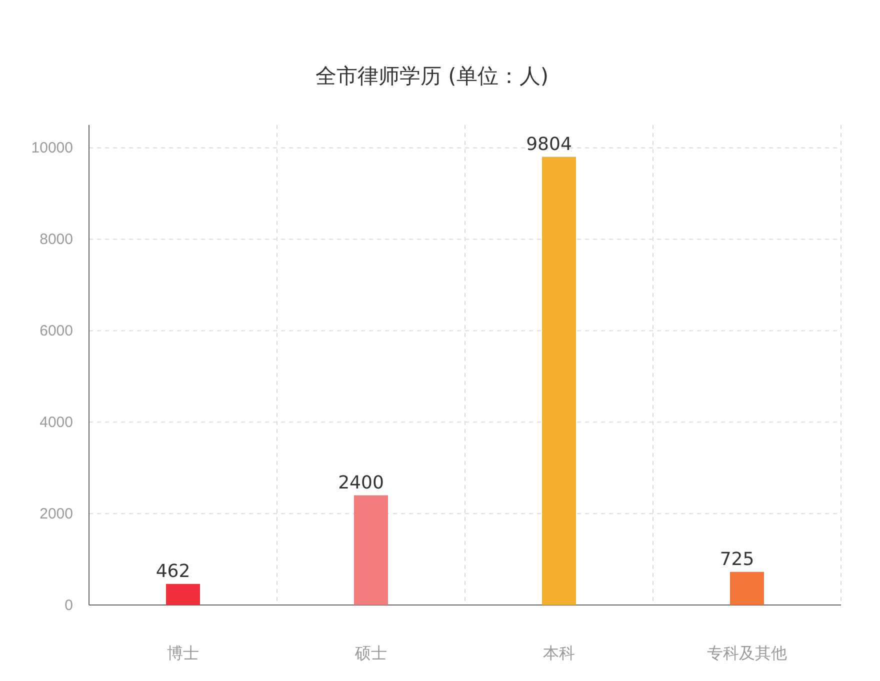  I want to click on chart-title: 全市律师学历 (单位：人), so click(432, 76).